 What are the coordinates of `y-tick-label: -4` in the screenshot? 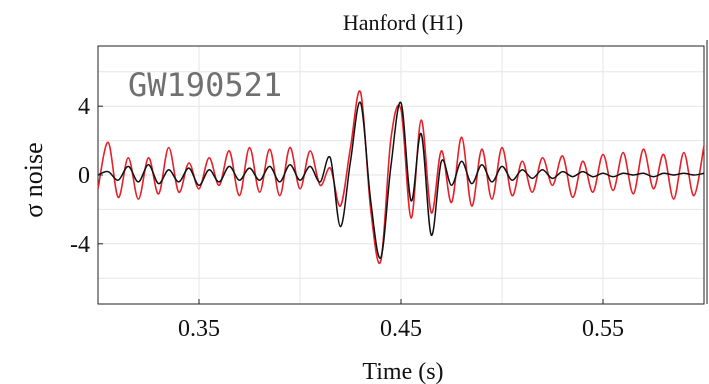 It's located at (80, 245).